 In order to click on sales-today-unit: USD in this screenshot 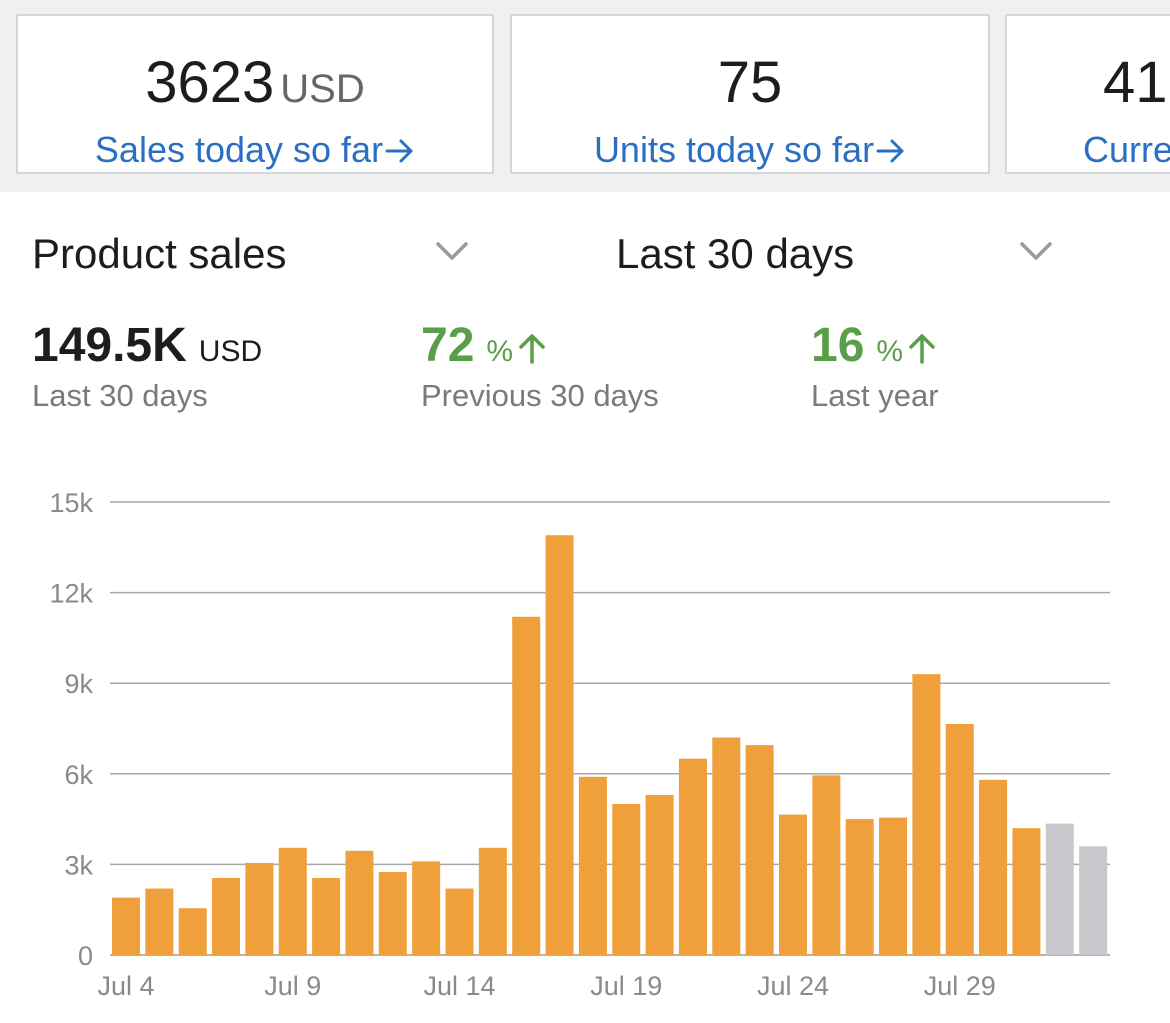, I will do `click(322, 89)`.